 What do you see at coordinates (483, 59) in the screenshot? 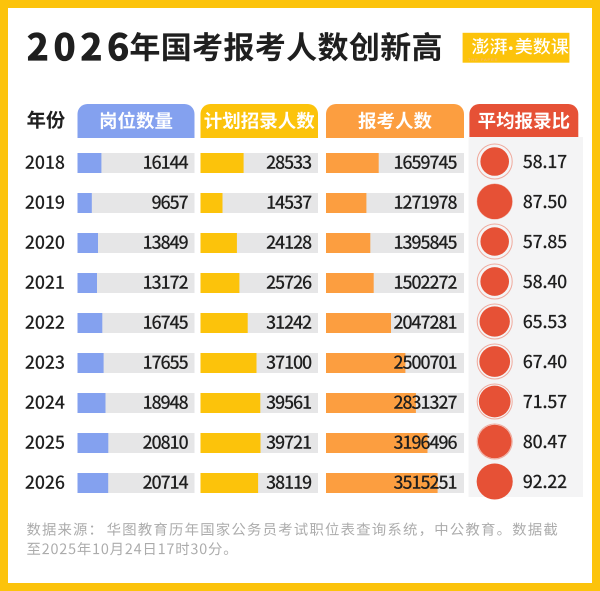
I see `svg-text: THE PAPER` at bounding box center [483, 59].